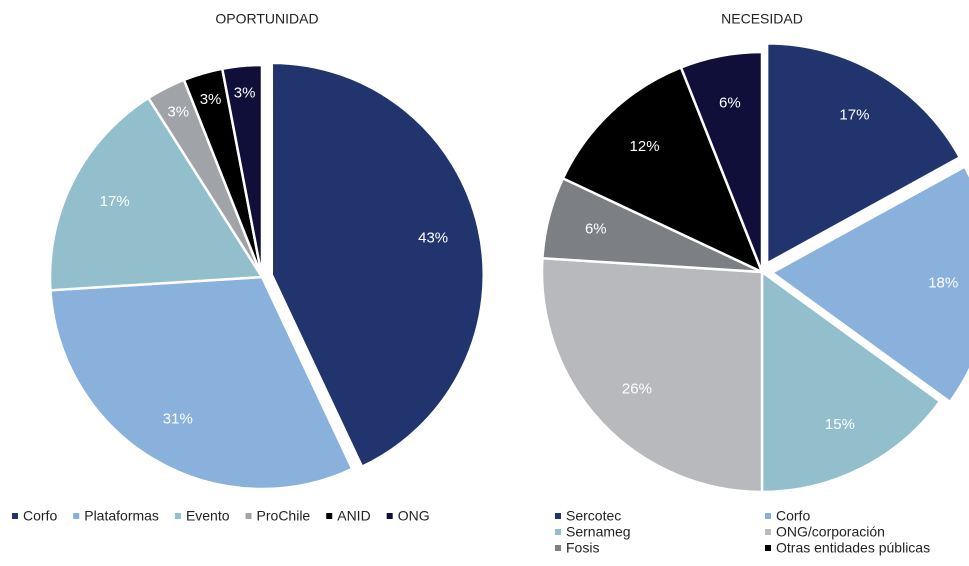 The width and height of the screenshot is (969, 566). Describe the element at coordinates (208, 516) in the screenshot. I see `legend-label: Evento` at that location.